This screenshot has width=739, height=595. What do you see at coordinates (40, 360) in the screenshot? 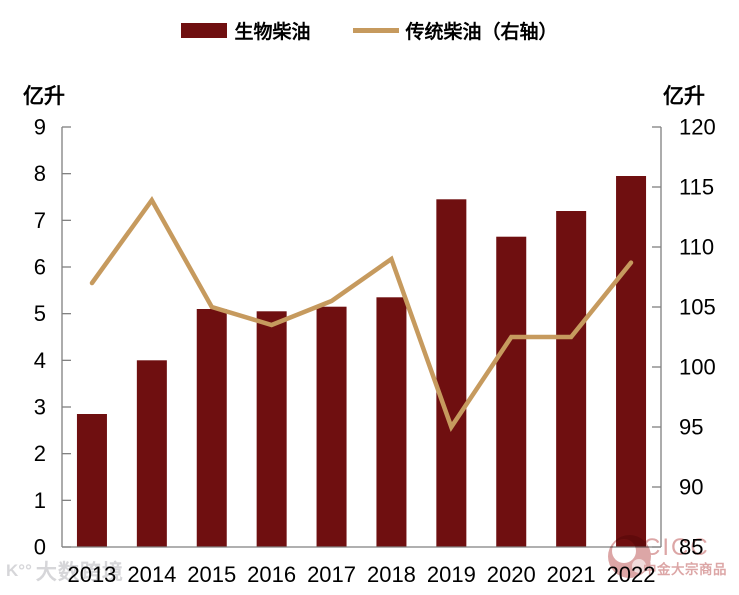
I see `left-tick-label-4: 4` at bounding box center [40, 360].